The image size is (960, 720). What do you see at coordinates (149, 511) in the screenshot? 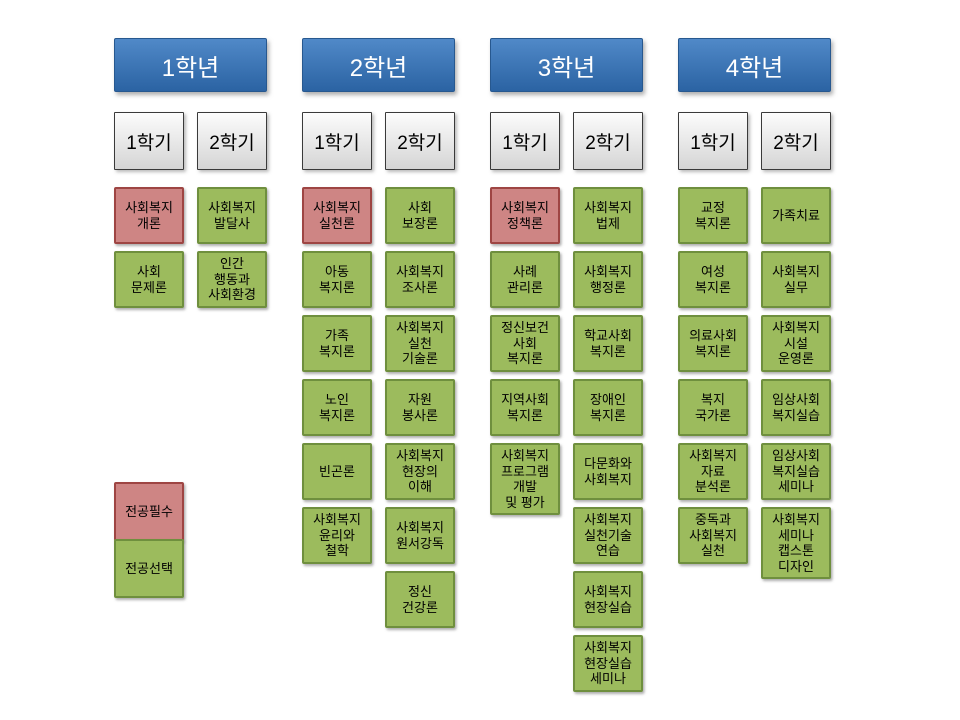
I see `legend-required-box: 전공필수` at bounding box center [149, 511].